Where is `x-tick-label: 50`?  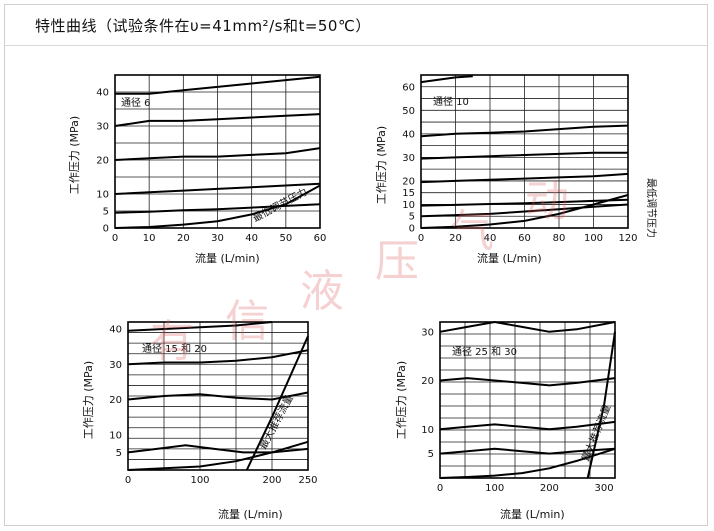
x-tick-label: 50 is located at coordinates (285, 238).